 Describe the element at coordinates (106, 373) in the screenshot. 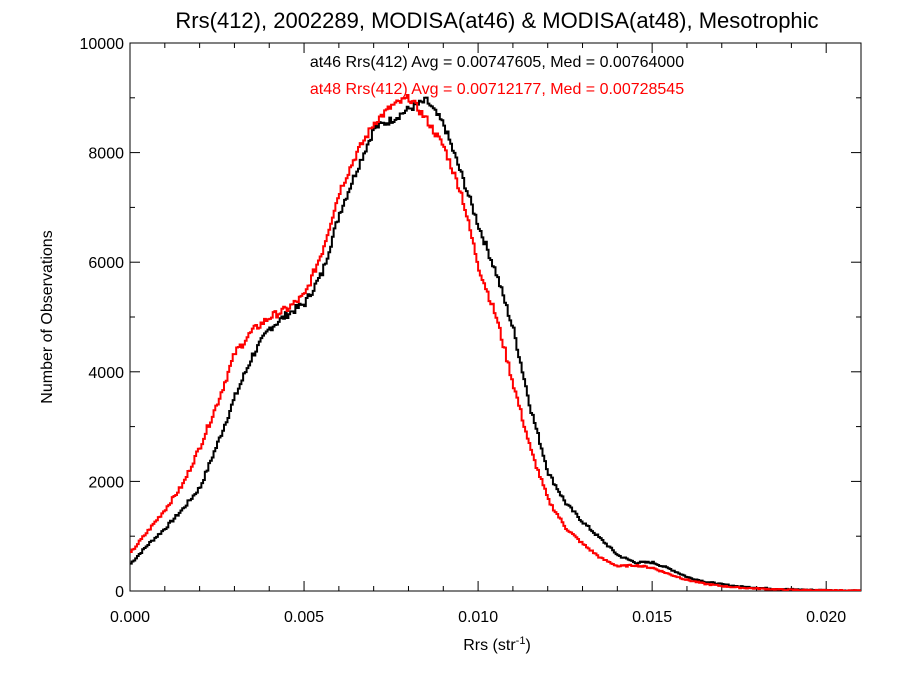

I see `y-tick-label: 4000` at that location.